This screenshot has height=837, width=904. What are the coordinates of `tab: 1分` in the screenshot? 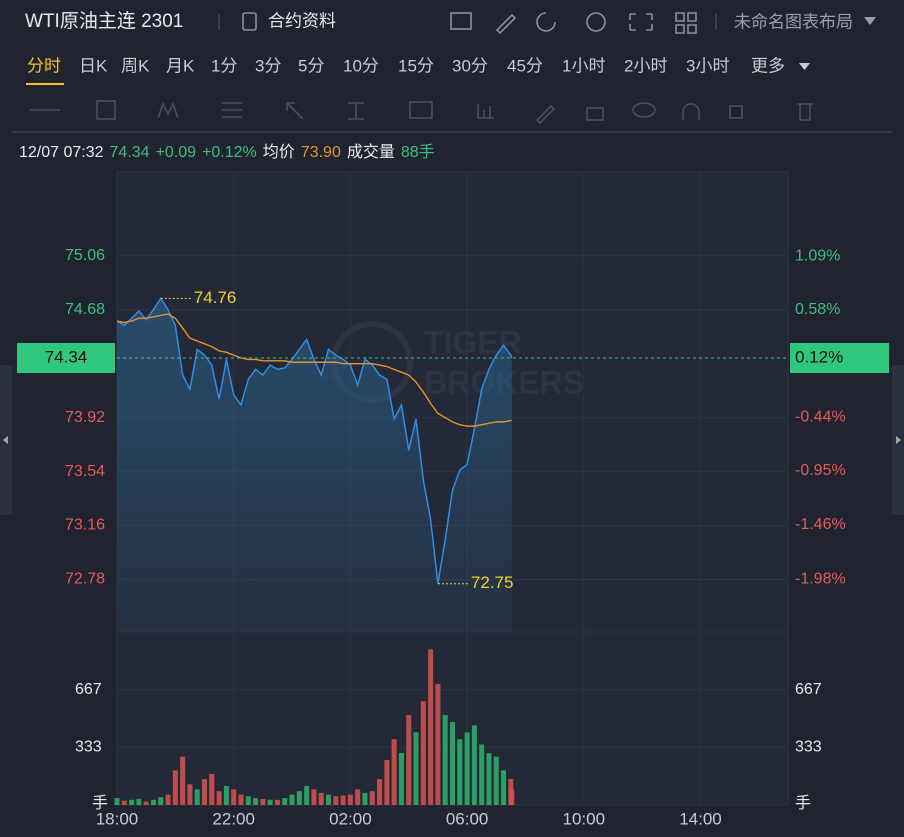 It's located at (224, 65).